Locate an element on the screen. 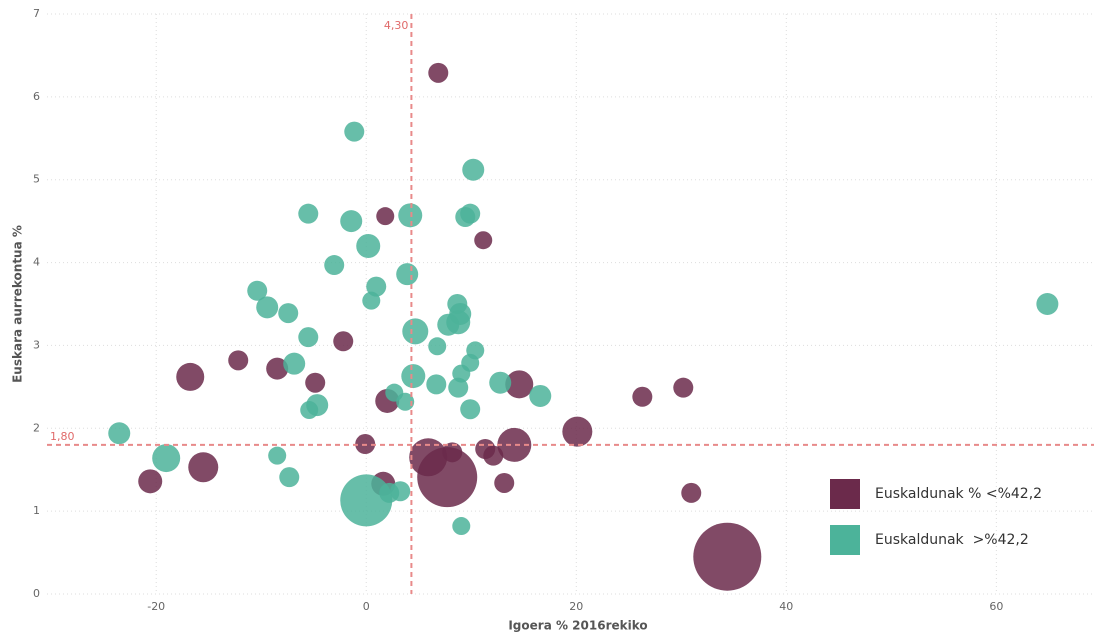  x-tick-label: 0 is located at coordinates (366, 606).